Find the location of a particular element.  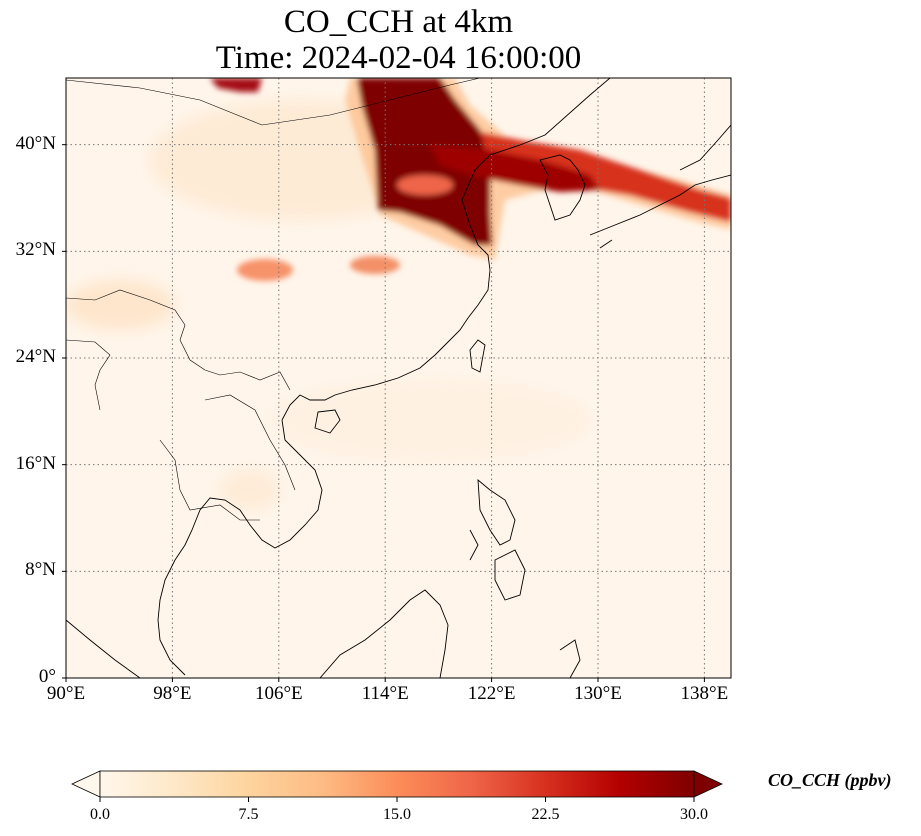

korea-coast is located at coordinates (562, 187).